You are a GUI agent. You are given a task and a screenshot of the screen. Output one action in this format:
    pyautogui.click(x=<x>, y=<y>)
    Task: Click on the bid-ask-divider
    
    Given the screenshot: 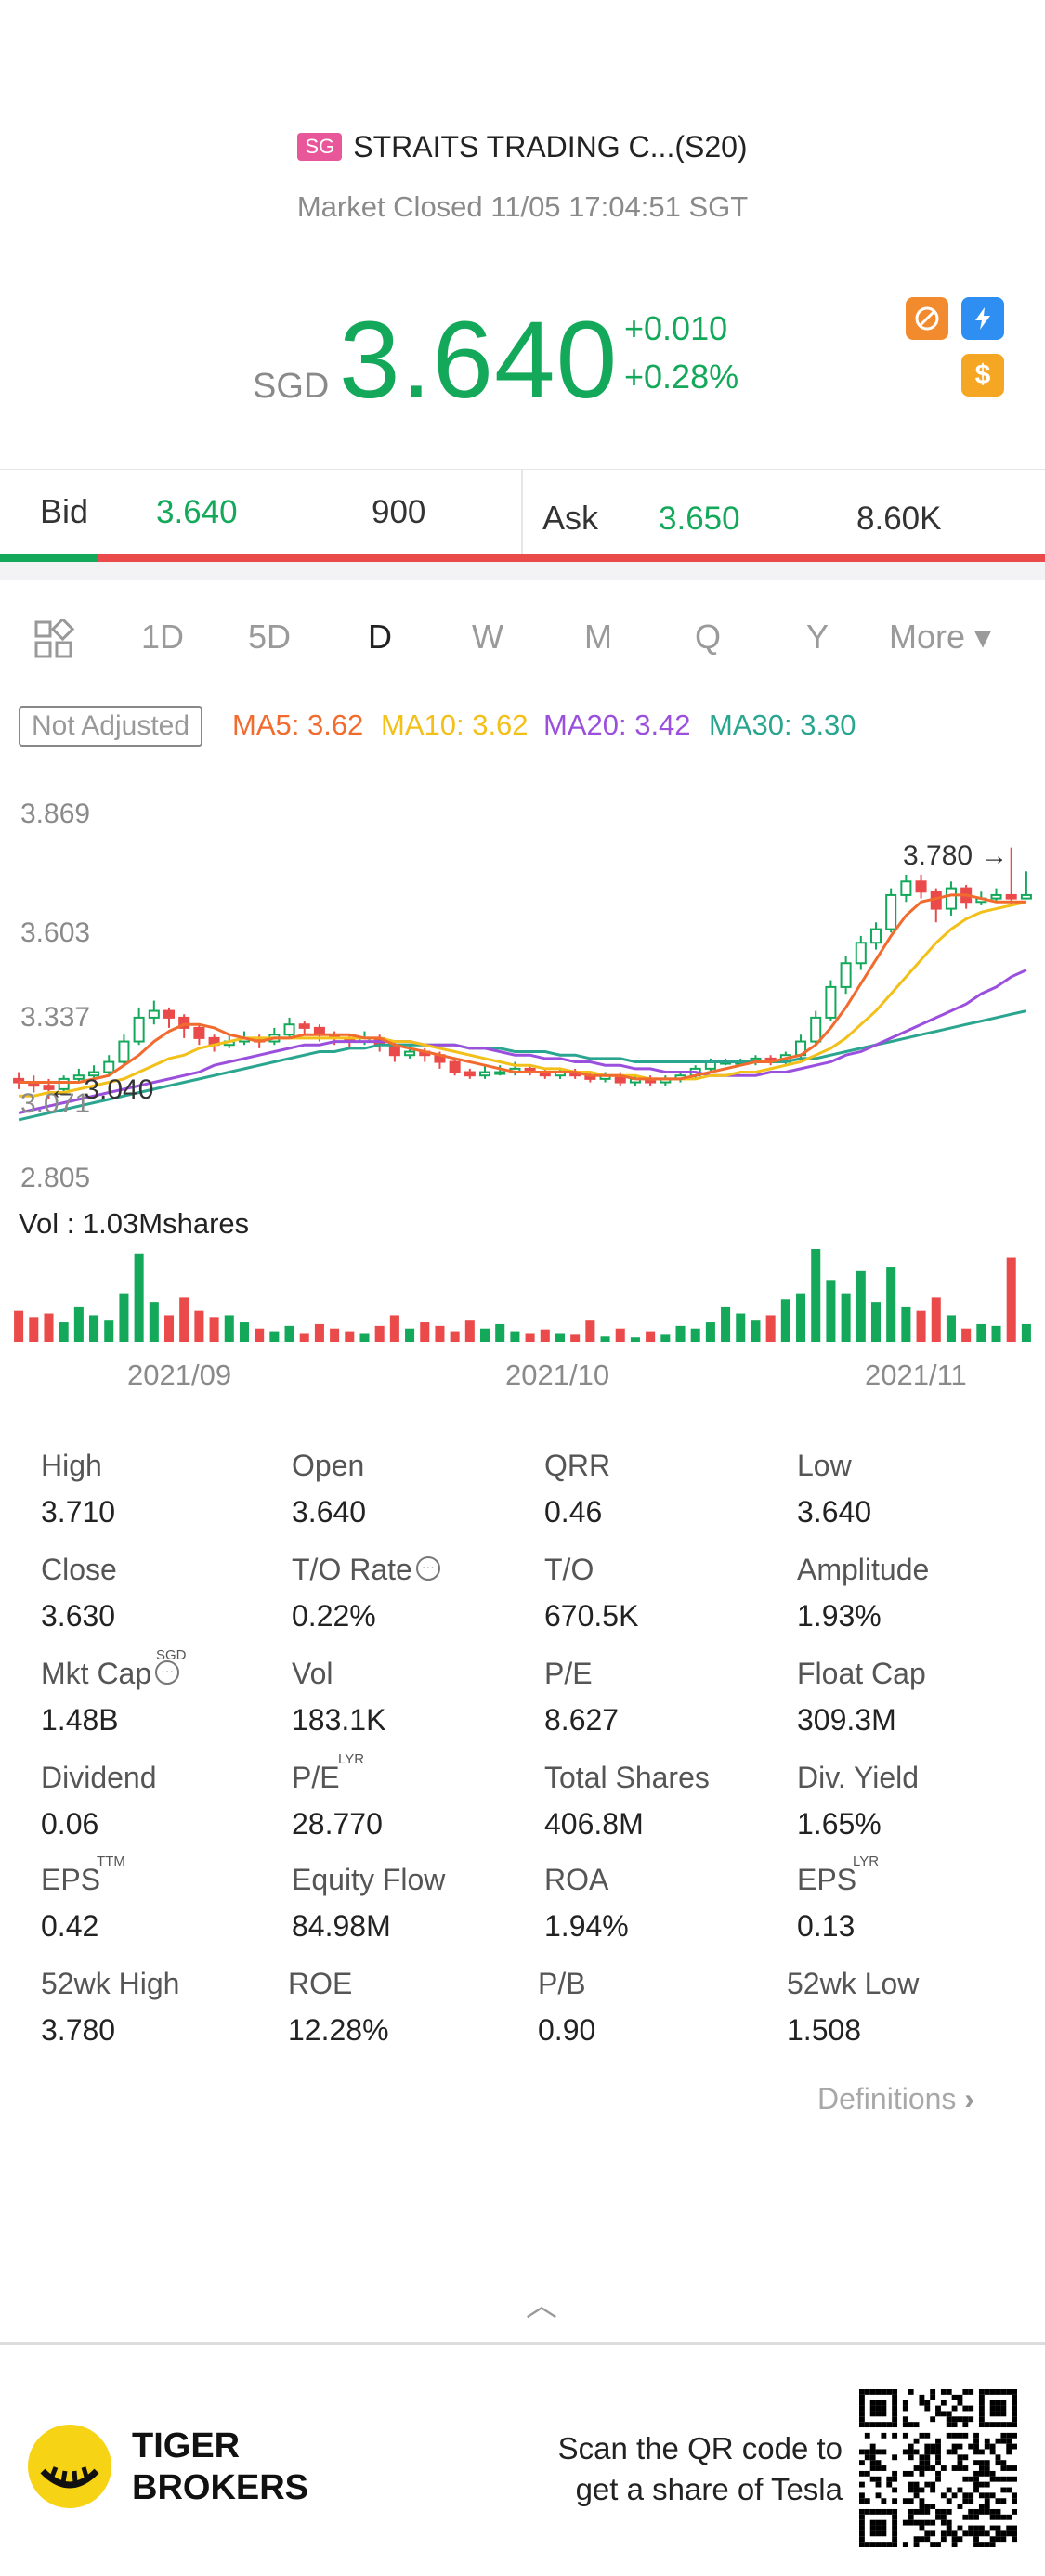 What is the action you would take?
    pyautogui.click(x=522, y=514)
    